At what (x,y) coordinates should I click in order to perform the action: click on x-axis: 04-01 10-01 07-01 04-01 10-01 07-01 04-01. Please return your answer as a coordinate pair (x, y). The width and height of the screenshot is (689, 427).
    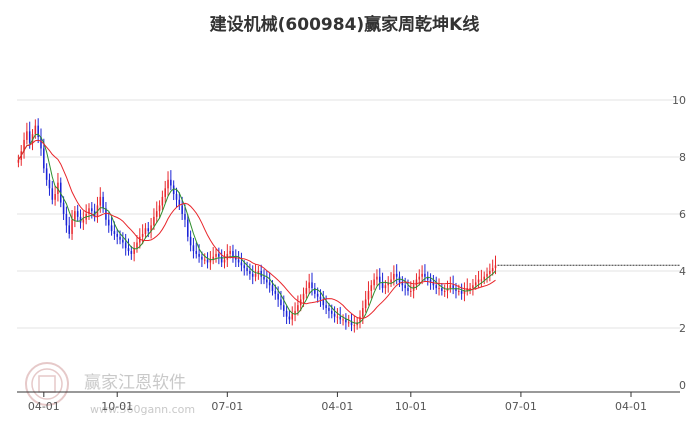
    Looking at the image, I should click on (348, 402).